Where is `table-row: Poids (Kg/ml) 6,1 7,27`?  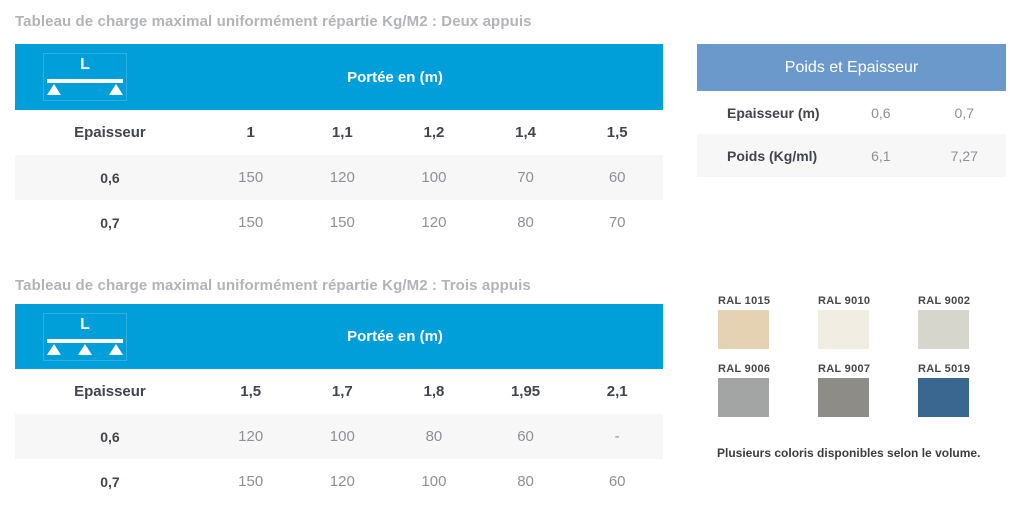
table-row: Poids (Kg/ml) 6,1 7,27 is located at coordinates (851, 155).